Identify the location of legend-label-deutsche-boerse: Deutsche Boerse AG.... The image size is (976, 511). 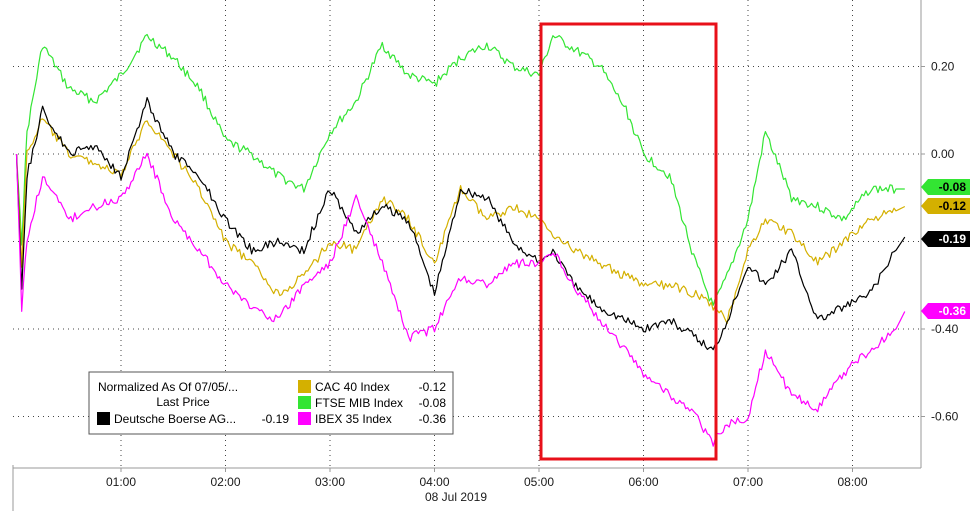
(175, 419).